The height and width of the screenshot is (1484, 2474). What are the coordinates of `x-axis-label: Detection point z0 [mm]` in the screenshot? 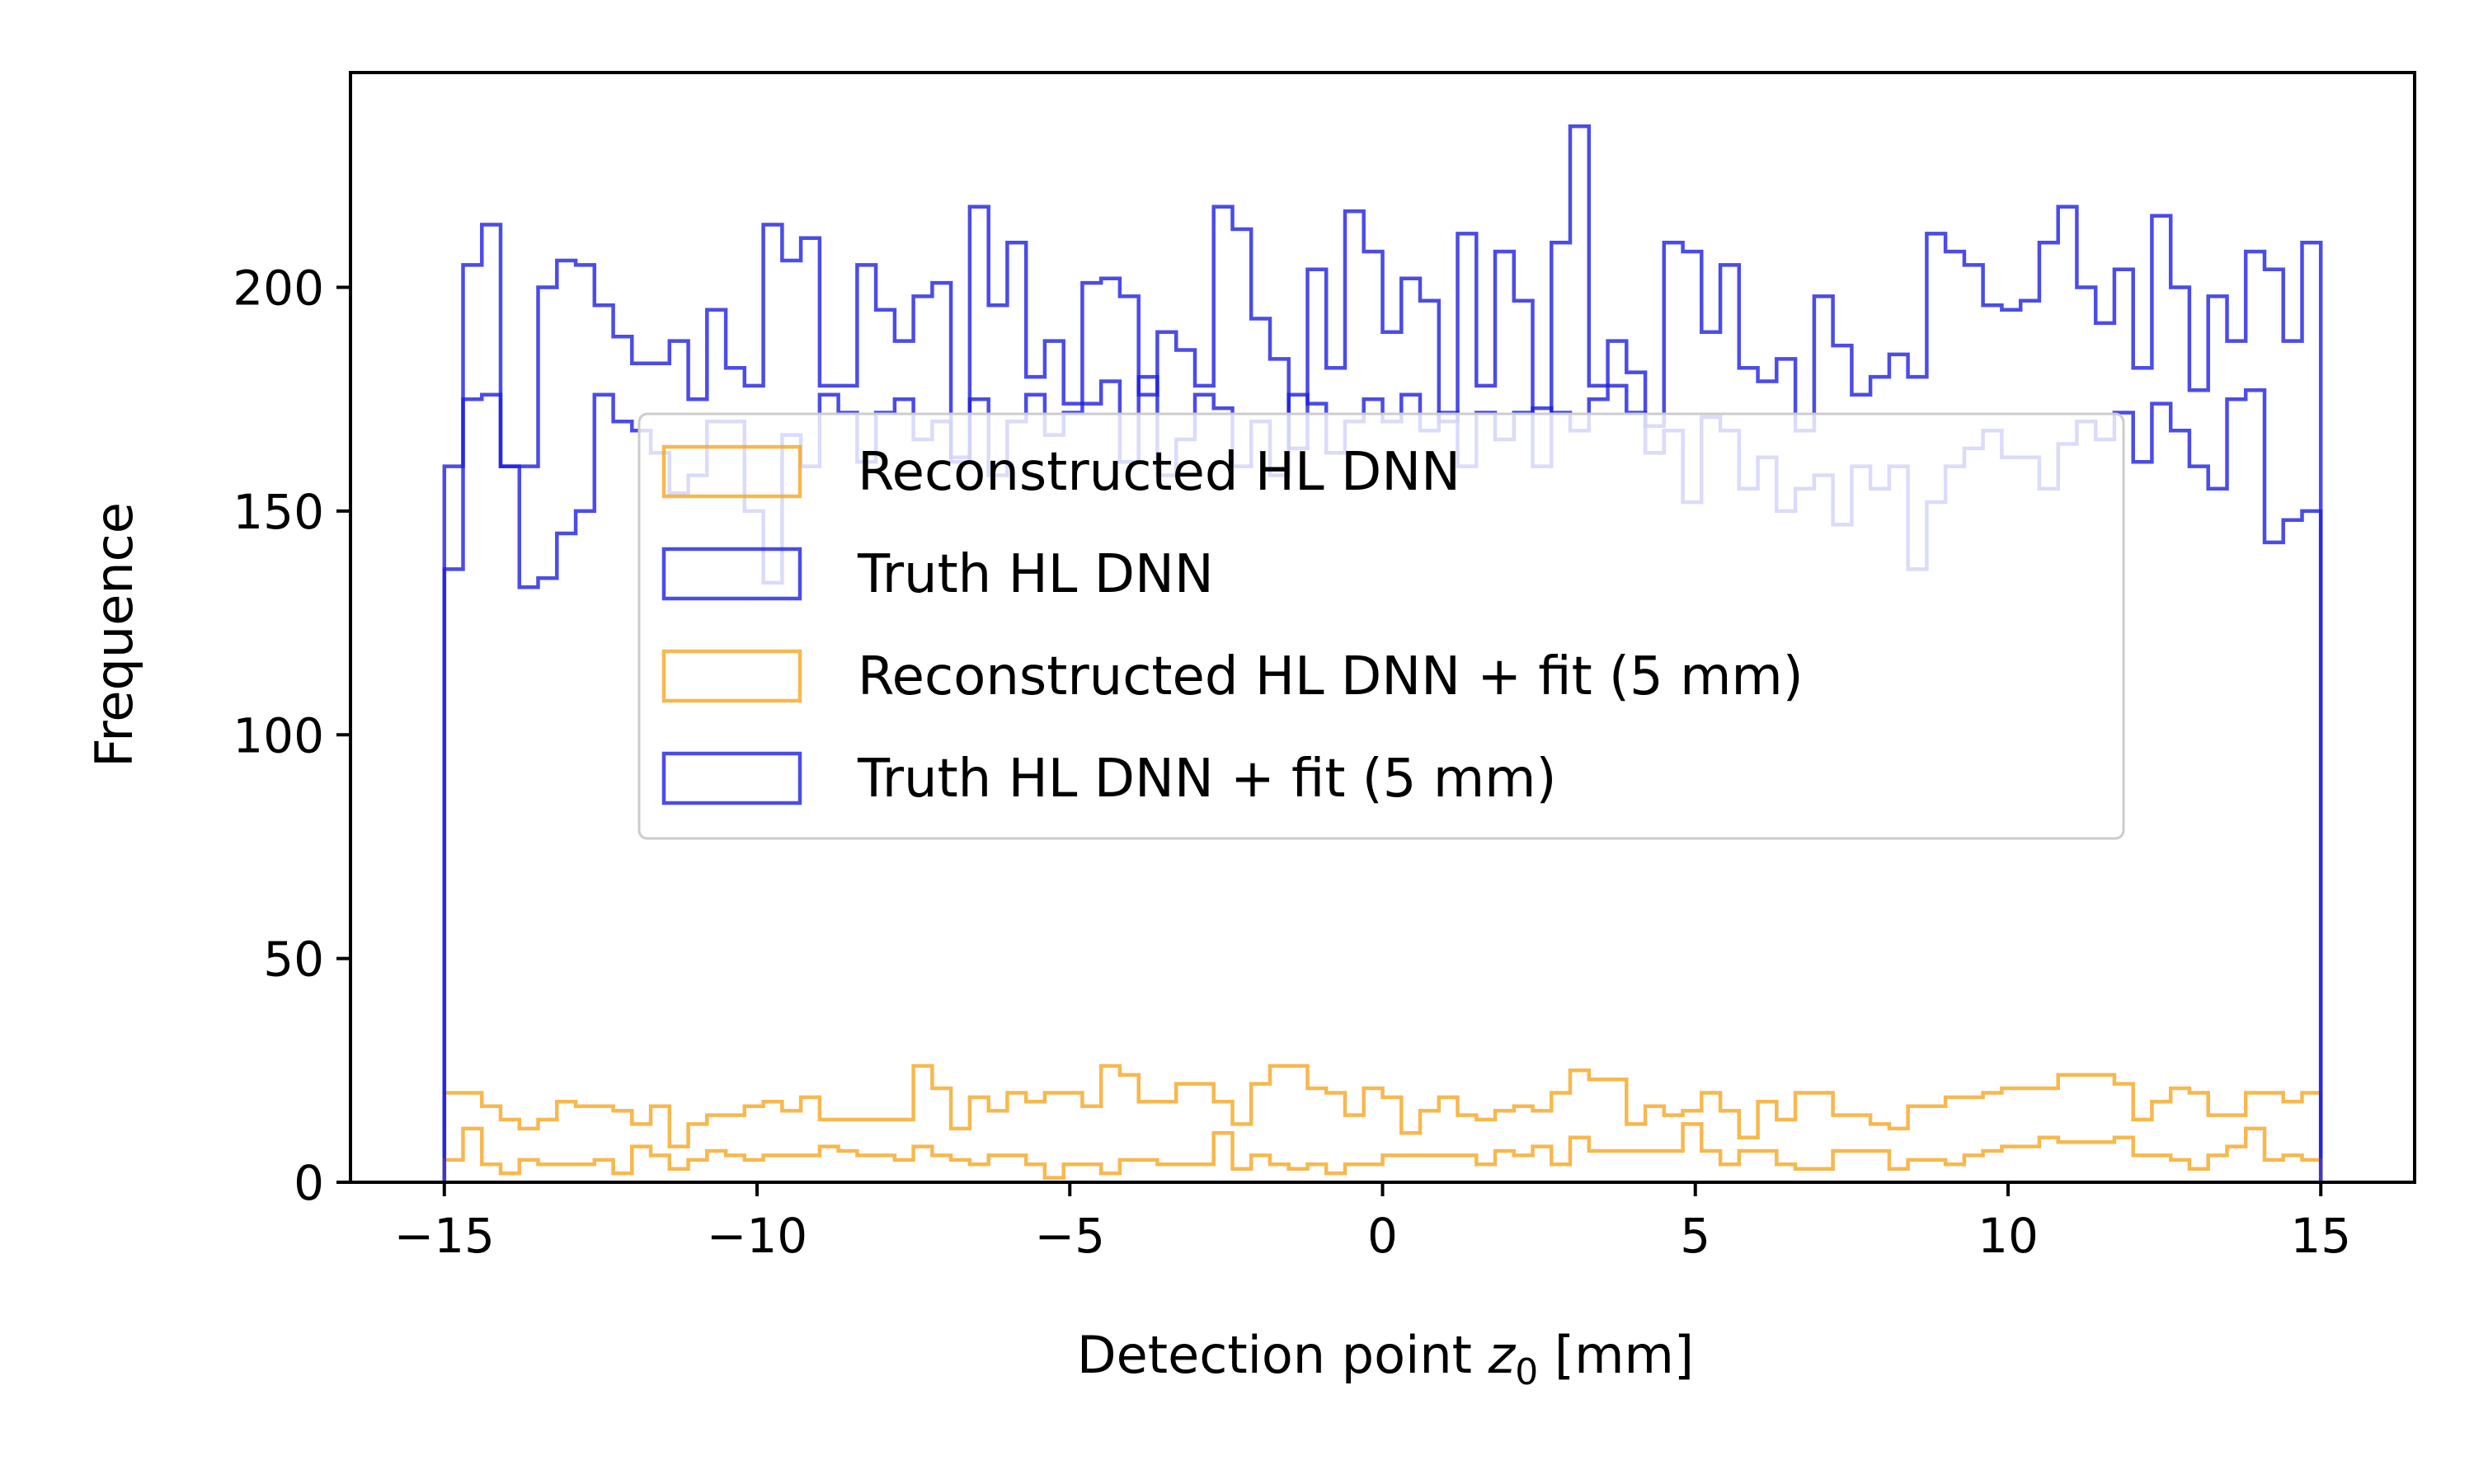 It's located at (1385, 1359).